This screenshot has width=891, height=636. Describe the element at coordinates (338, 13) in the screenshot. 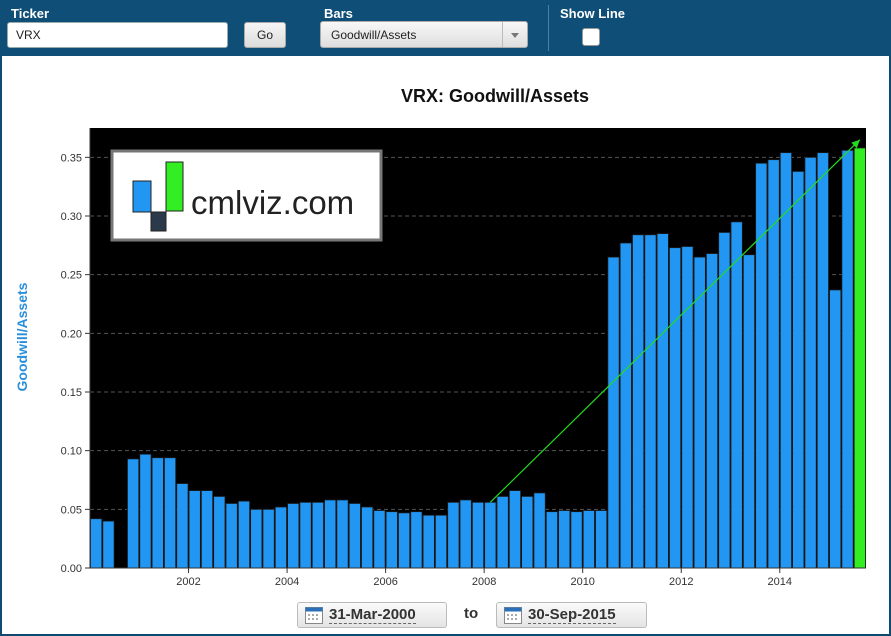

I see `bars-label: Bars` at that location.